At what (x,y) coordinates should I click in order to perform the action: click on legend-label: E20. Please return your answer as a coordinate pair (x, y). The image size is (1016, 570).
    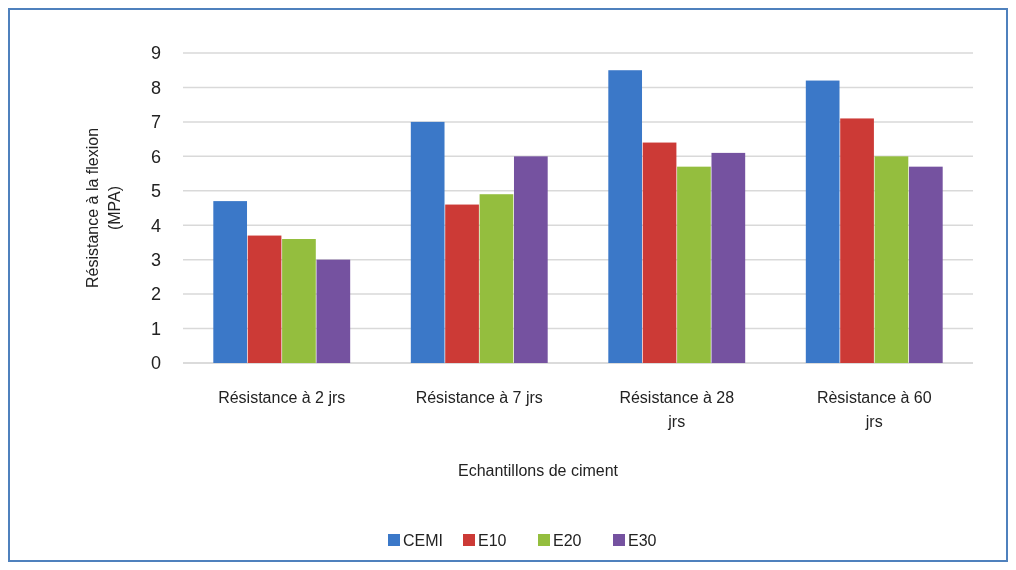
    Looking at the image, I should click on (567, 540).